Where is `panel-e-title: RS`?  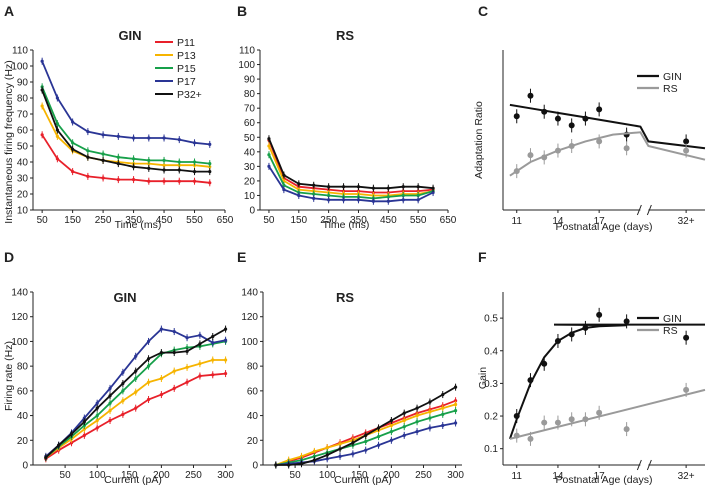 panel-e-title: RS is located at coordinates (345, 297).